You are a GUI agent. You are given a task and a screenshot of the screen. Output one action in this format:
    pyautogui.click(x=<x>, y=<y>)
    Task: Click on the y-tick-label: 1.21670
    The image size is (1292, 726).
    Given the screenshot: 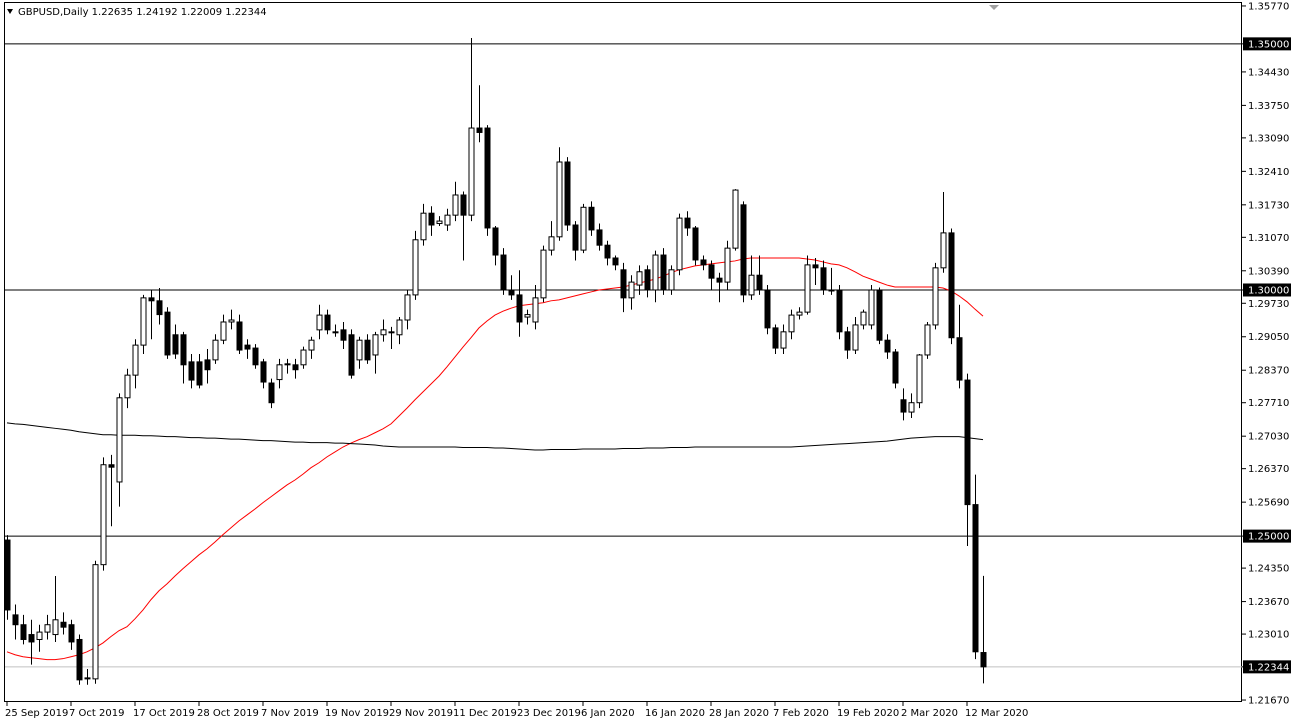 What is the action you would take?
    pyautogui.click(x=1268, y=701)
    